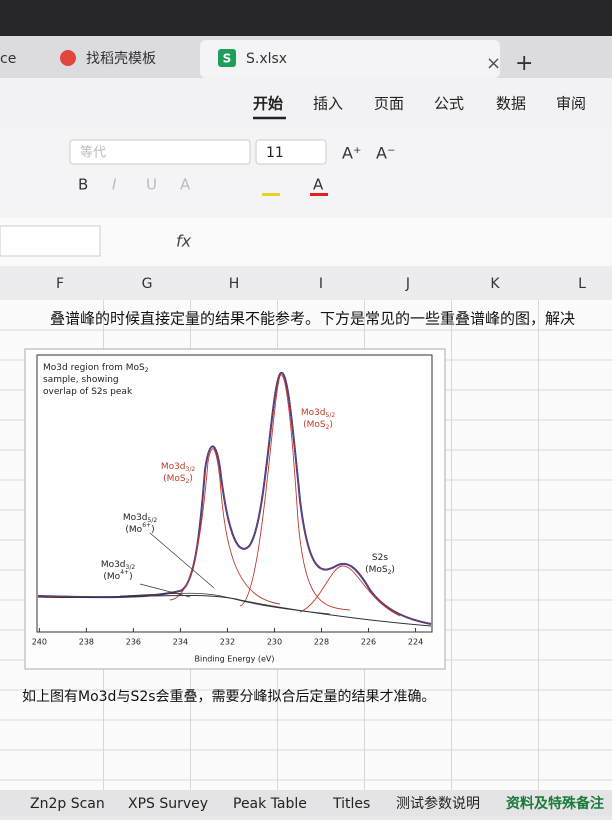 The height and width of the screenshot is (820, 612). Describe the element at coordinates (133, 530) in the screenshot. I see `annotation-text: (Mo` at that location.